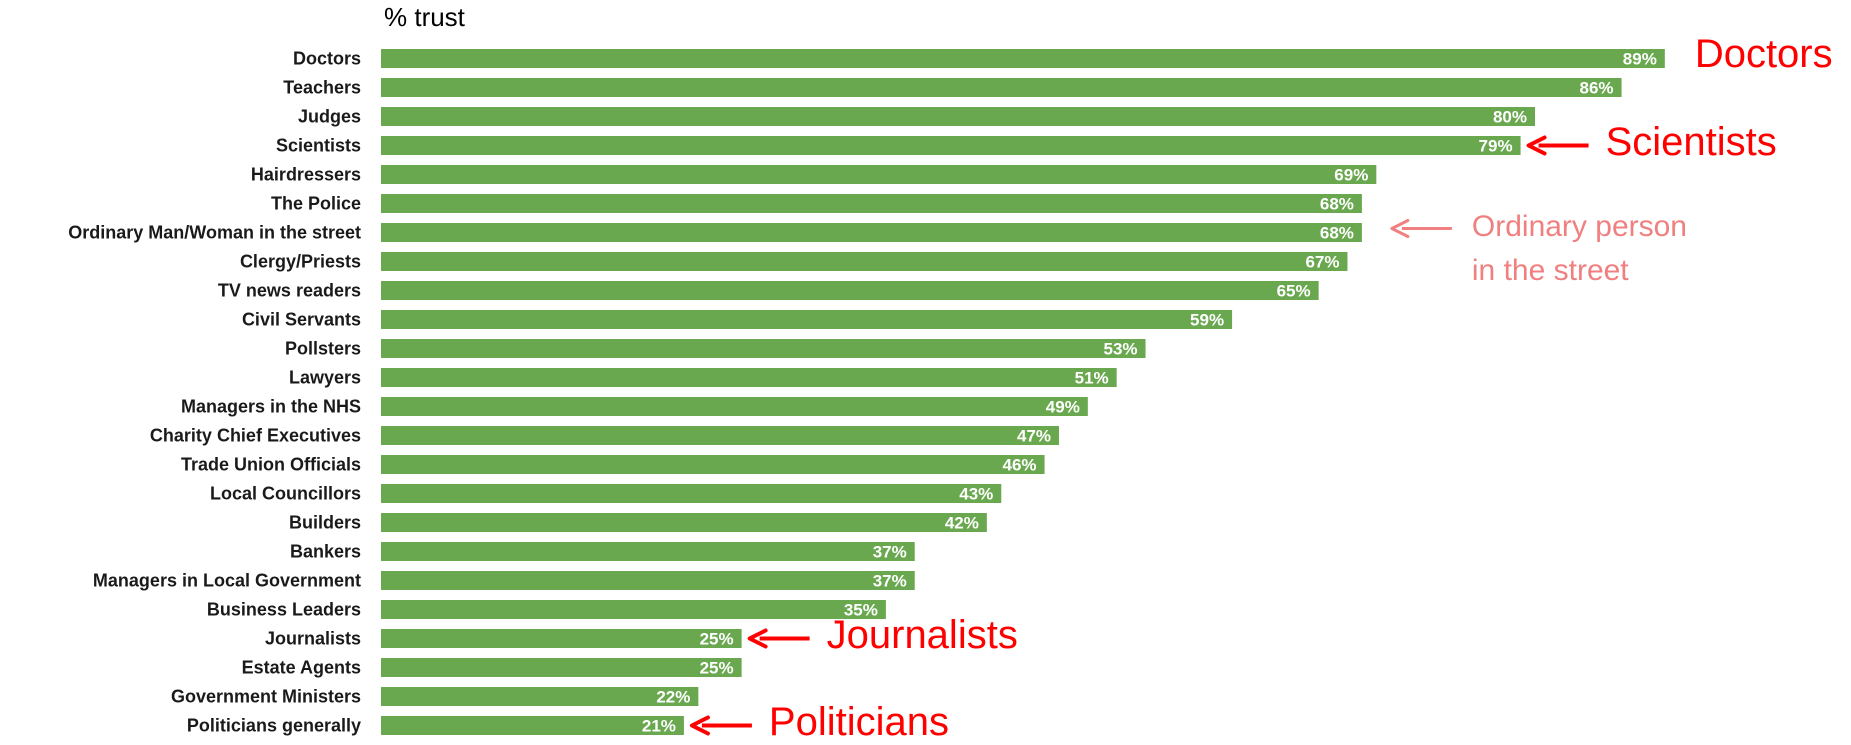 This screenshot has width=1851, height=745. I want to click on category-label: Journalists, so click(313, 639).